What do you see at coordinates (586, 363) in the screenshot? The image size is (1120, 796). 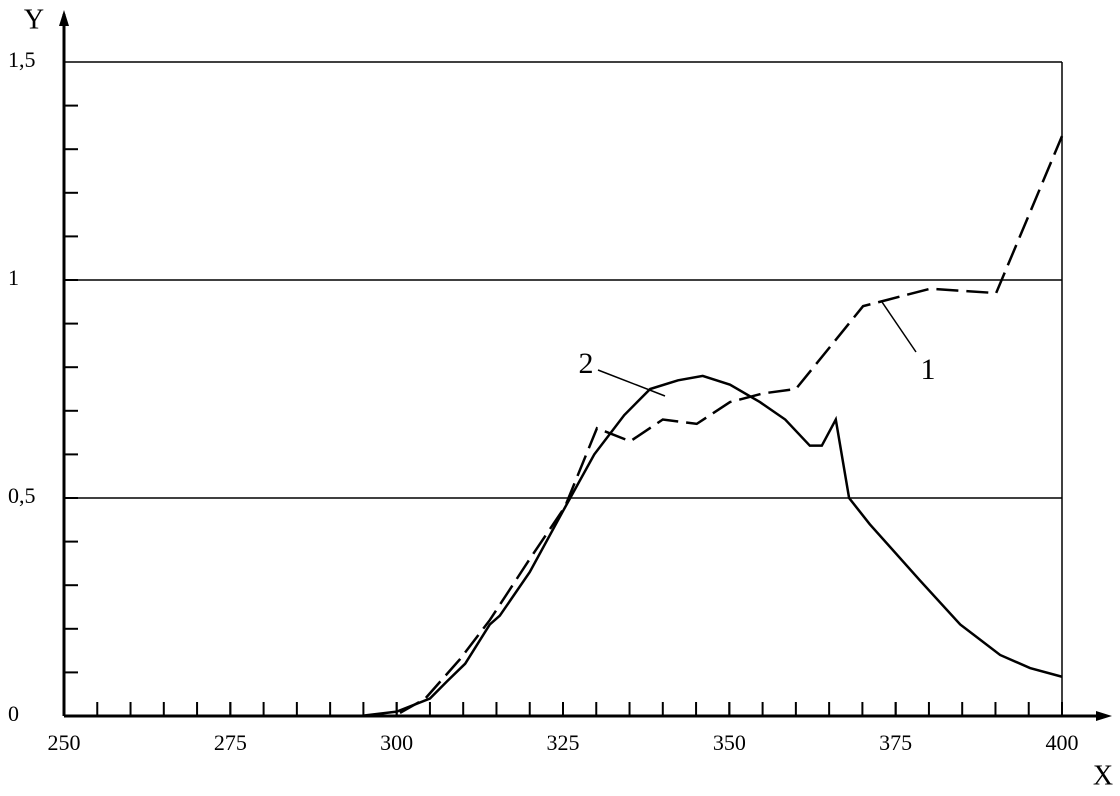 I see `series-label: 2` at bounding box center [586, 363].